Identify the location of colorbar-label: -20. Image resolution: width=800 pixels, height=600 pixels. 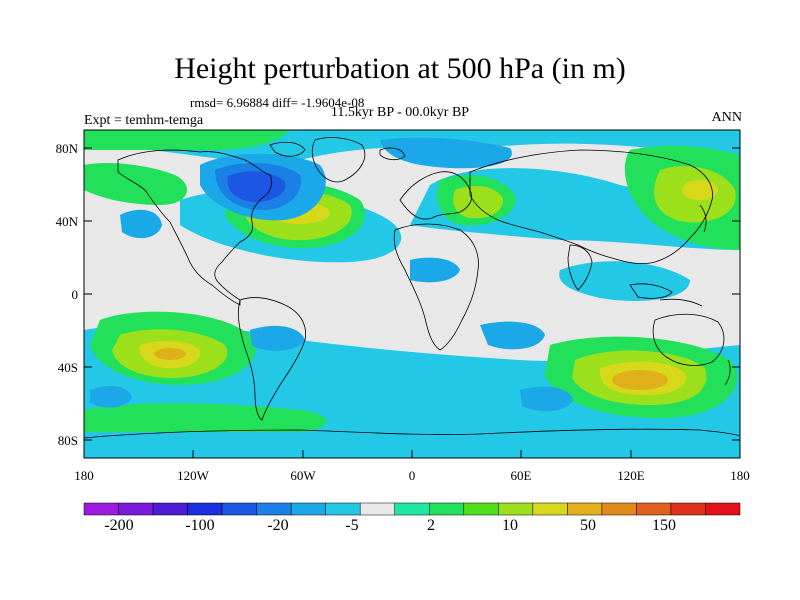
(277, 525).